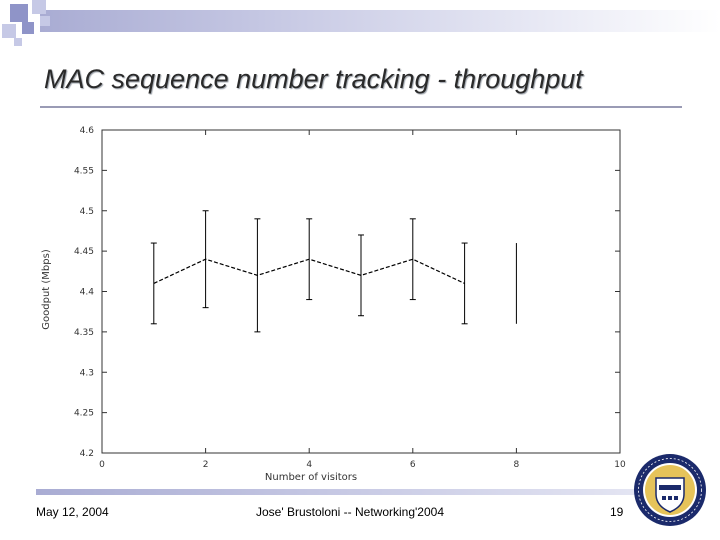  Describe the element at coordinates (309, 271) in the screenshot. I see `series-line` at that location.